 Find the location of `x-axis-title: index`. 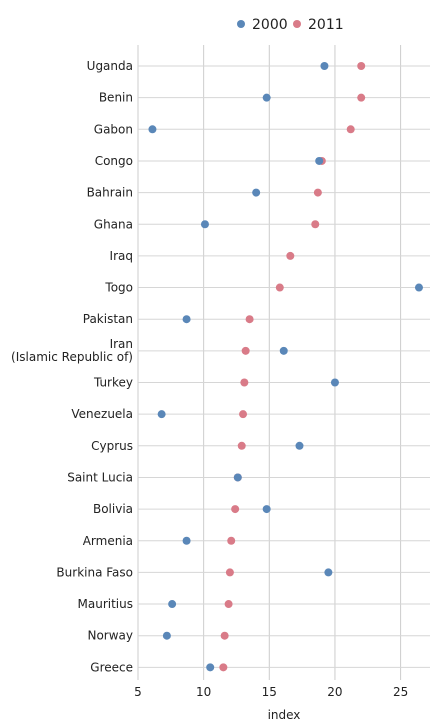

x-axis-title: index is located at coordinates (284, 714).